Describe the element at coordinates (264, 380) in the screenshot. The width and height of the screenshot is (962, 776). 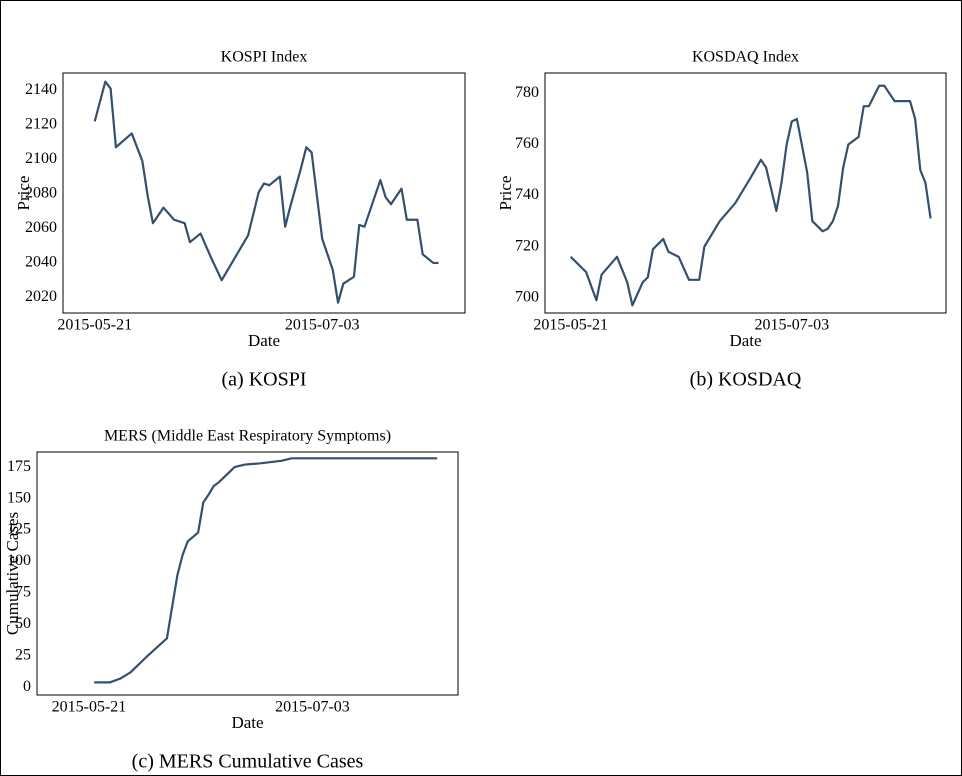
I see `subplot-caption: (a) KOSPI` at that location.